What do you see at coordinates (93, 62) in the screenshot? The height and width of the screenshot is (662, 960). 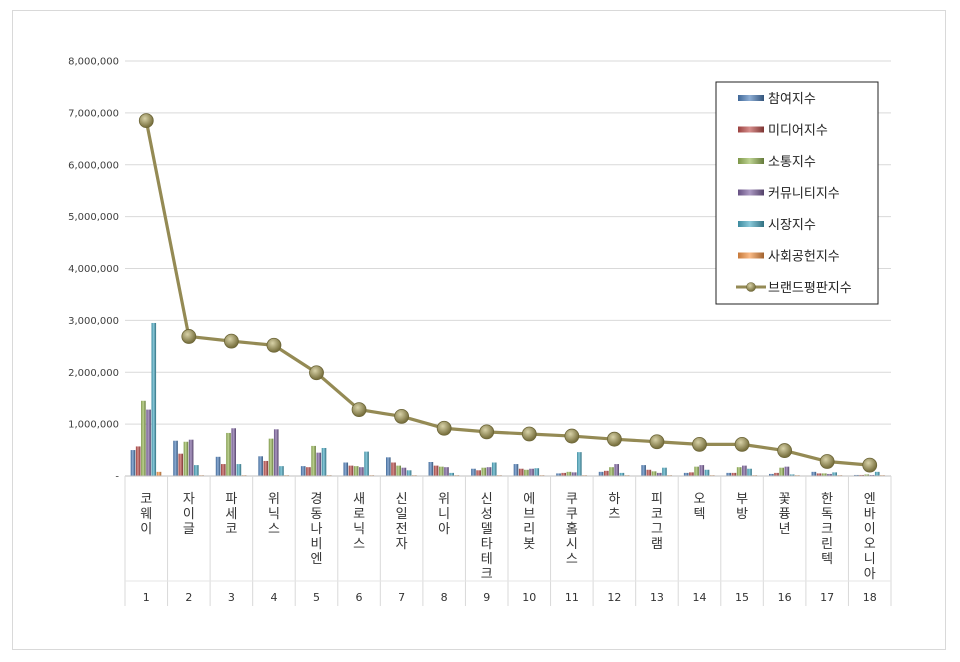 I see `y-tick-label: 8,000,000` at bounding box center [93, 62].